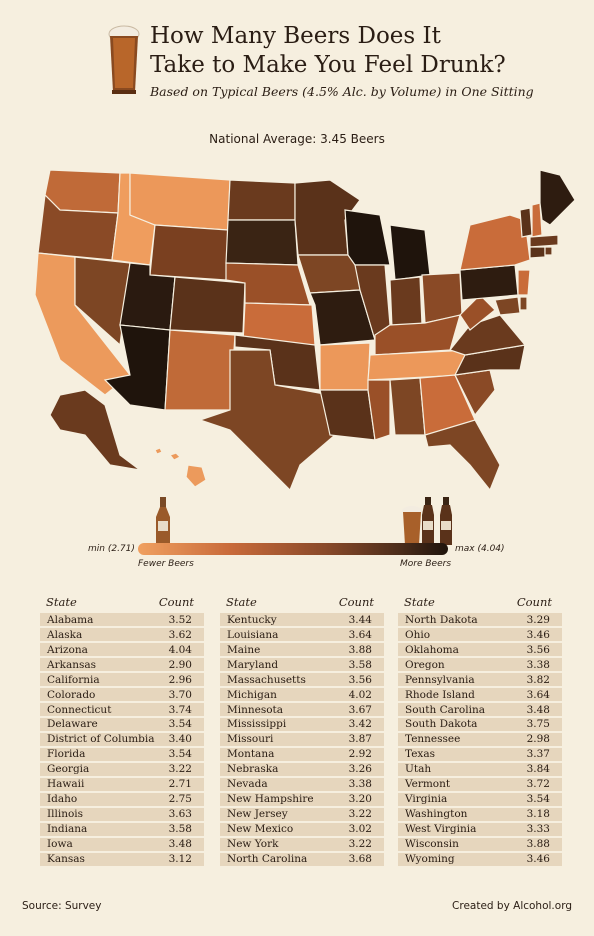 The width and height of the screenshot is (594, 936). Describe the element at coordinates (360, 709) in the screenshot. I see `state-count: 3.67` at that location.